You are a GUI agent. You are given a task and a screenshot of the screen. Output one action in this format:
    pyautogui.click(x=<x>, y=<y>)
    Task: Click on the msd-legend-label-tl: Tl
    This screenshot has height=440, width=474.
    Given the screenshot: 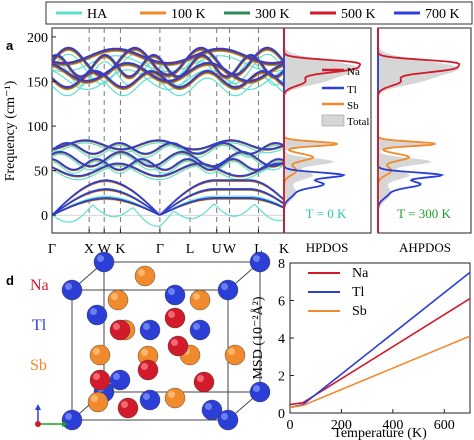 What is the action you would take?
    pyautogui.click(x=358, y=292)
    